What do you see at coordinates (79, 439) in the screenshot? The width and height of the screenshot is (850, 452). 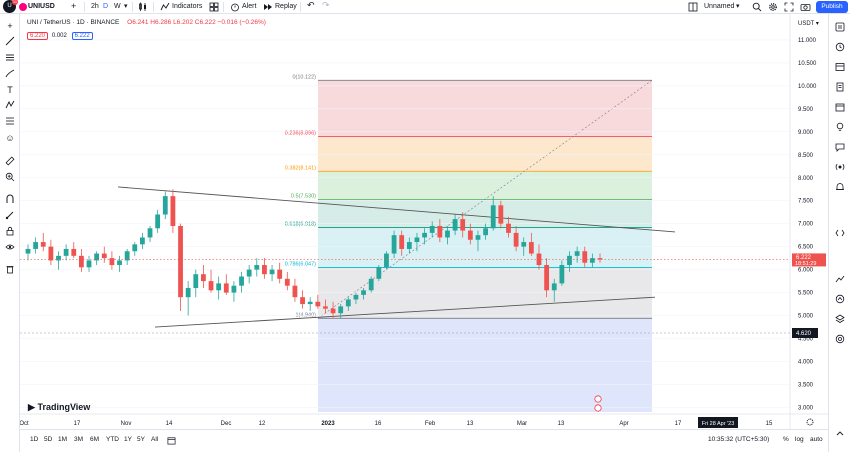 I see `range-3m: 3M` at bounding box center [79, 439].